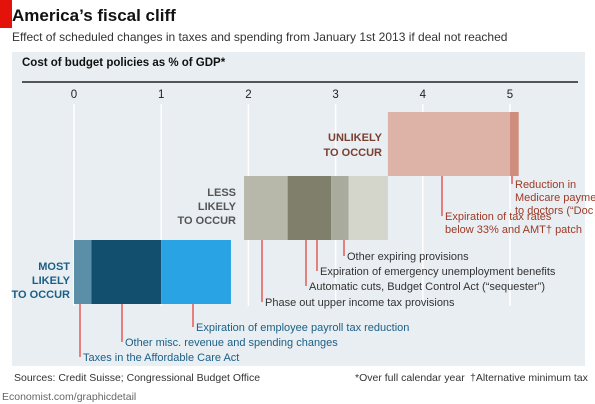  What do you see at coordinates (408, 257) in the screenshot?
I see `segment-label: Other expiring provisions` at bounding box center [408, 257].